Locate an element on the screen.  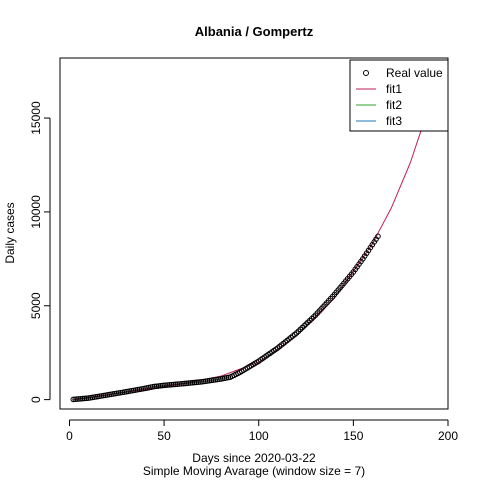
x-tick-label: 0 is located at coordinates (69, 436).